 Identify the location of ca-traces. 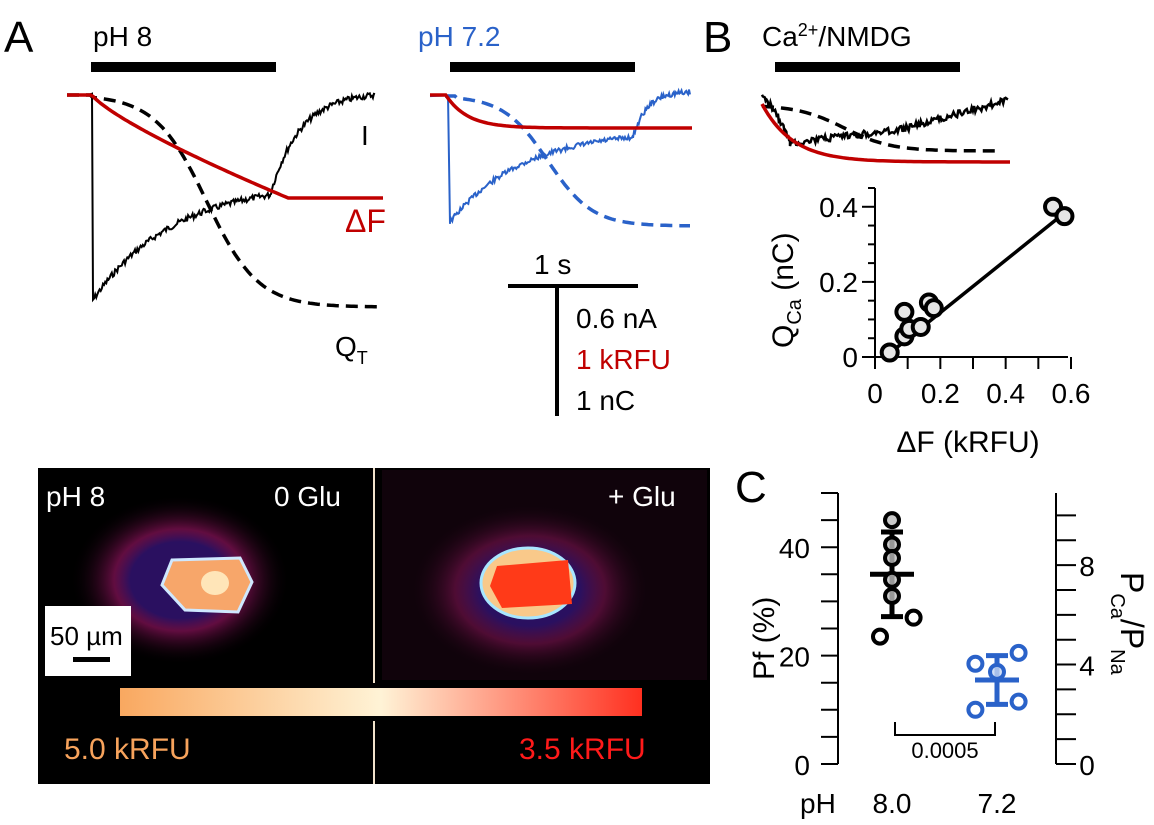
(885, 129).